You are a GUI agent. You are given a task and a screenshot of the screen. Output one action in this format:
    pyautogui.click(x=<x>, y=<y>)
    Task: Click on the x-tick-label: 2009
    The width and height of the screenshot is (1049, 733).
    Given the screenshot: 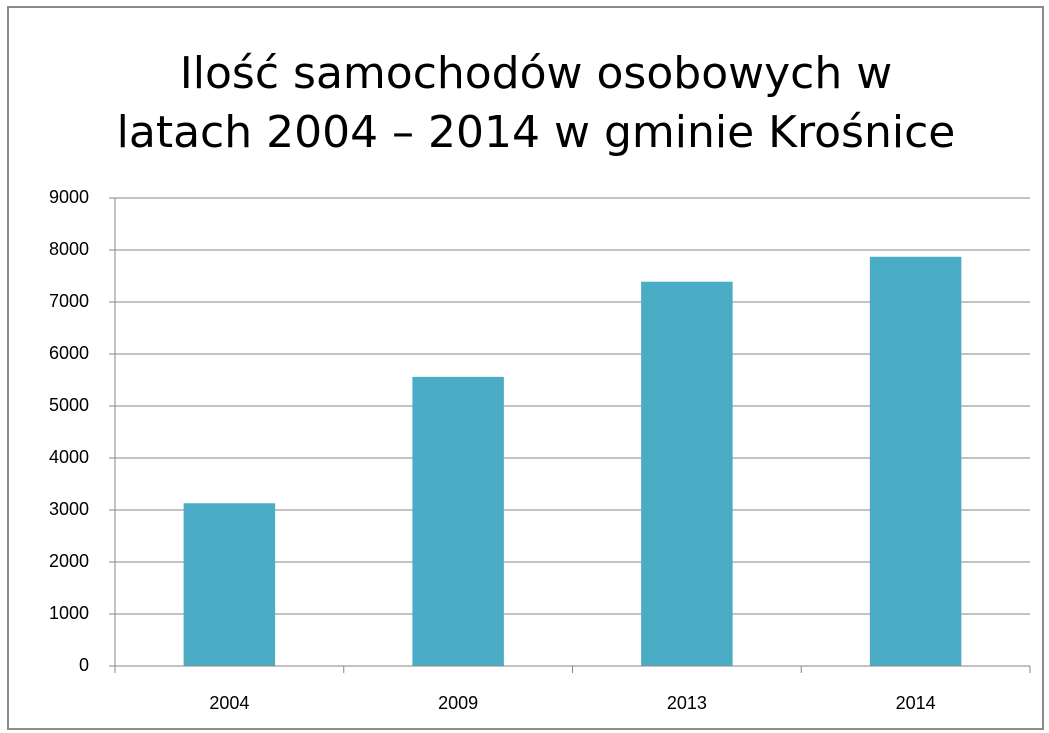 What is the action you would take?
    pyautogui.click(x=458, y=703)
    